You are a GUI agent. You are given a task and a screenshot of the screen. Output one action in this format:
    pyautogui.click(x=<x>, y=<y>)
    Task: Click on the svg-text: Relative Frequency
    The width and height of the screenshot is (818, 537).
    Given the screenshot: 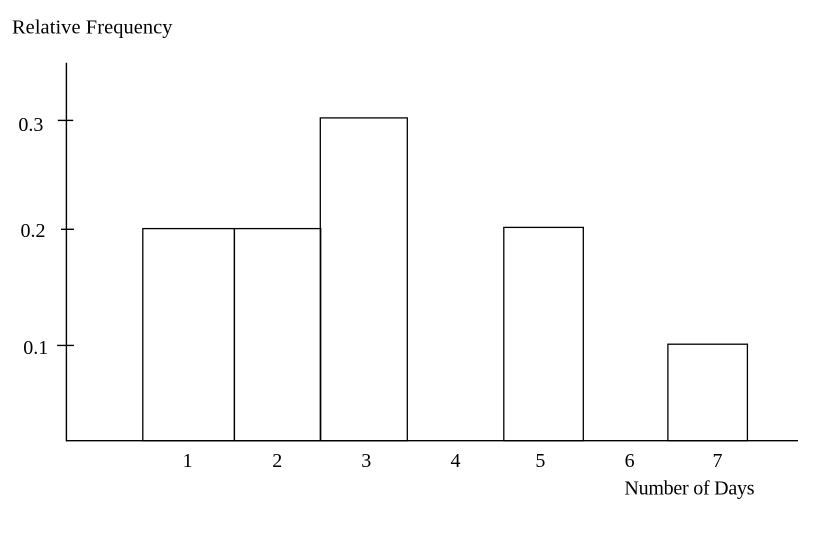 What is the action you would take?
    pyautogui.click(x=92, y=27)
    